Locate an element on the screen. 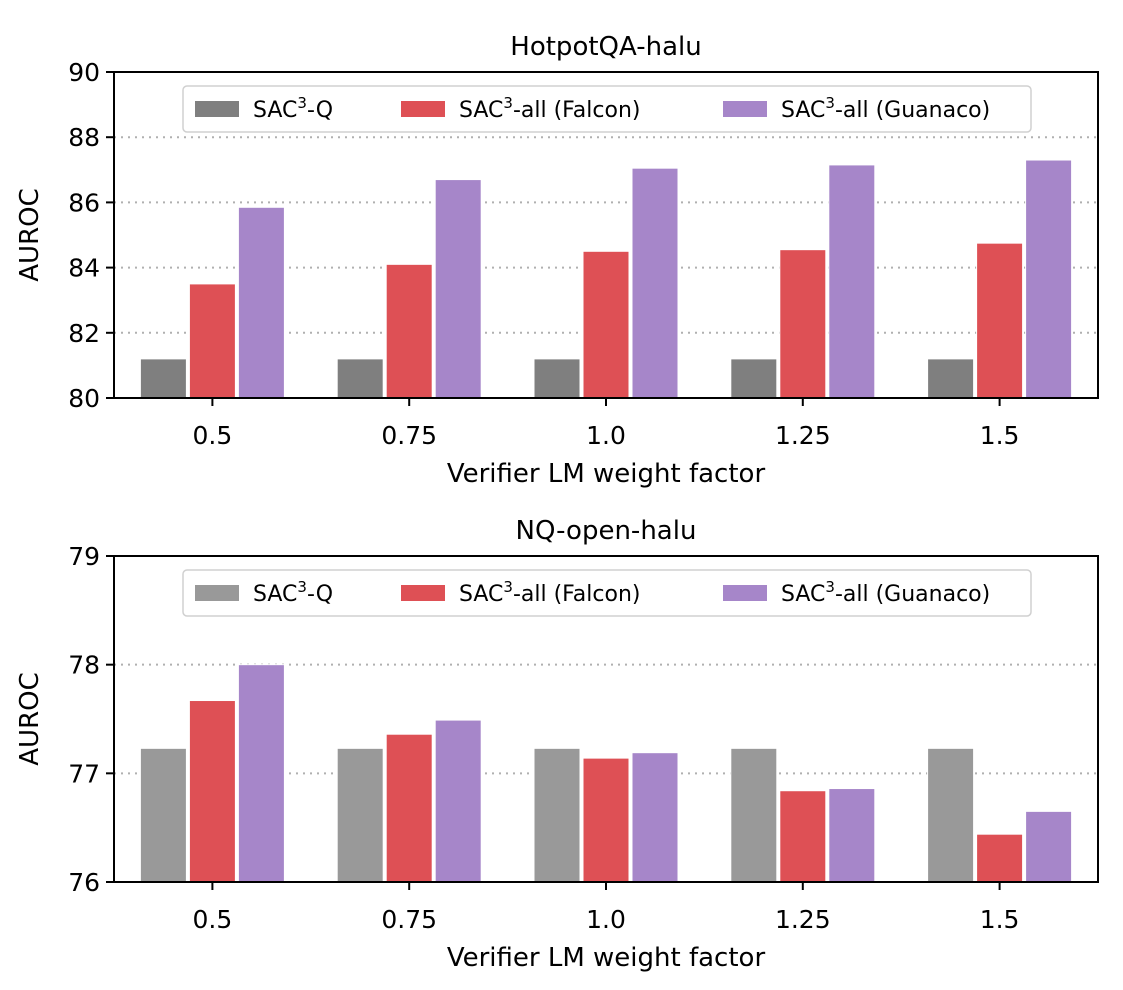 The image size is (1123, 990). y-tick-label: 84 is located at coordinates (84, 268).